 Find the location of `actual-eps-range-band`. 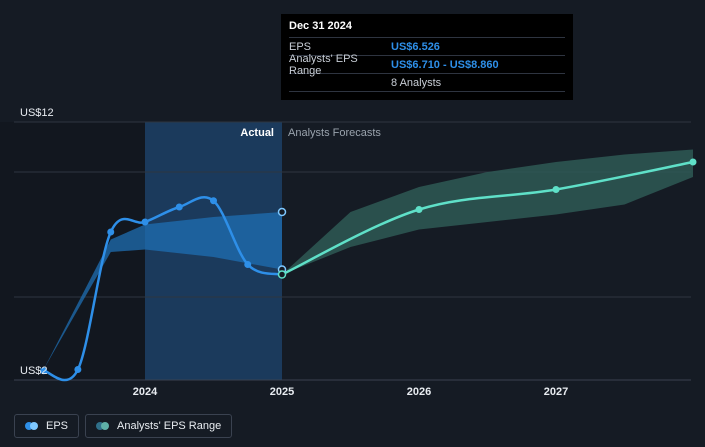

actual-eps-range-band is located at coordinates (162, 291).